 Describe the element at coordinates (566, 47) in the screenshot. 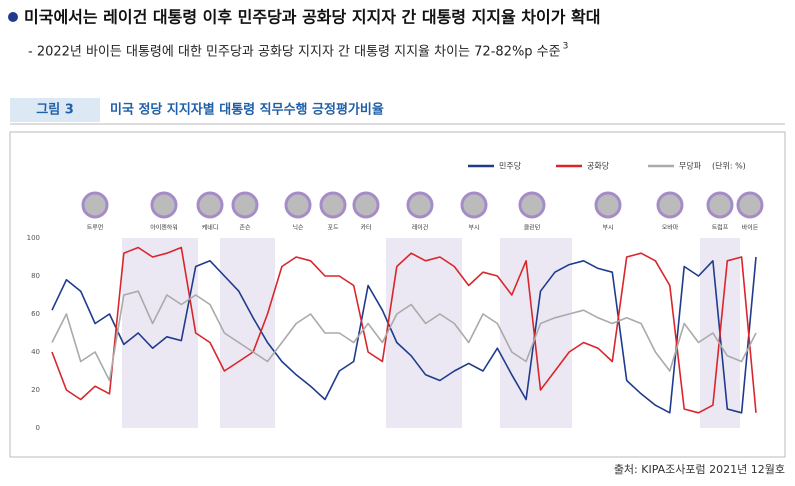

I see `footnote-mark: 3` at that location.